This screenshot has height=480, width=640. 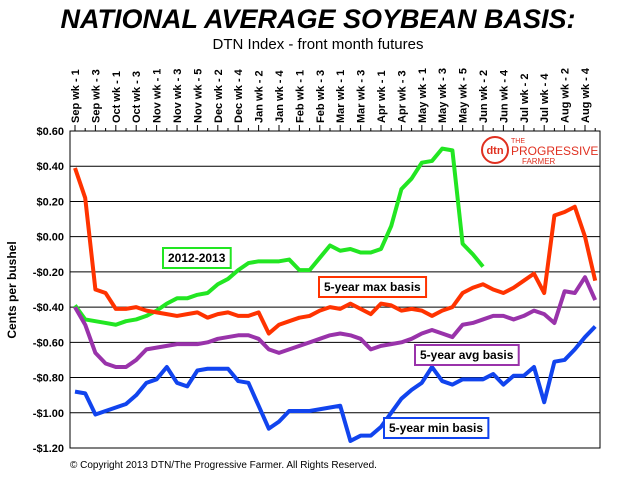 I want to click on y-tick-label: $0.40, so click(x=50, y=167).